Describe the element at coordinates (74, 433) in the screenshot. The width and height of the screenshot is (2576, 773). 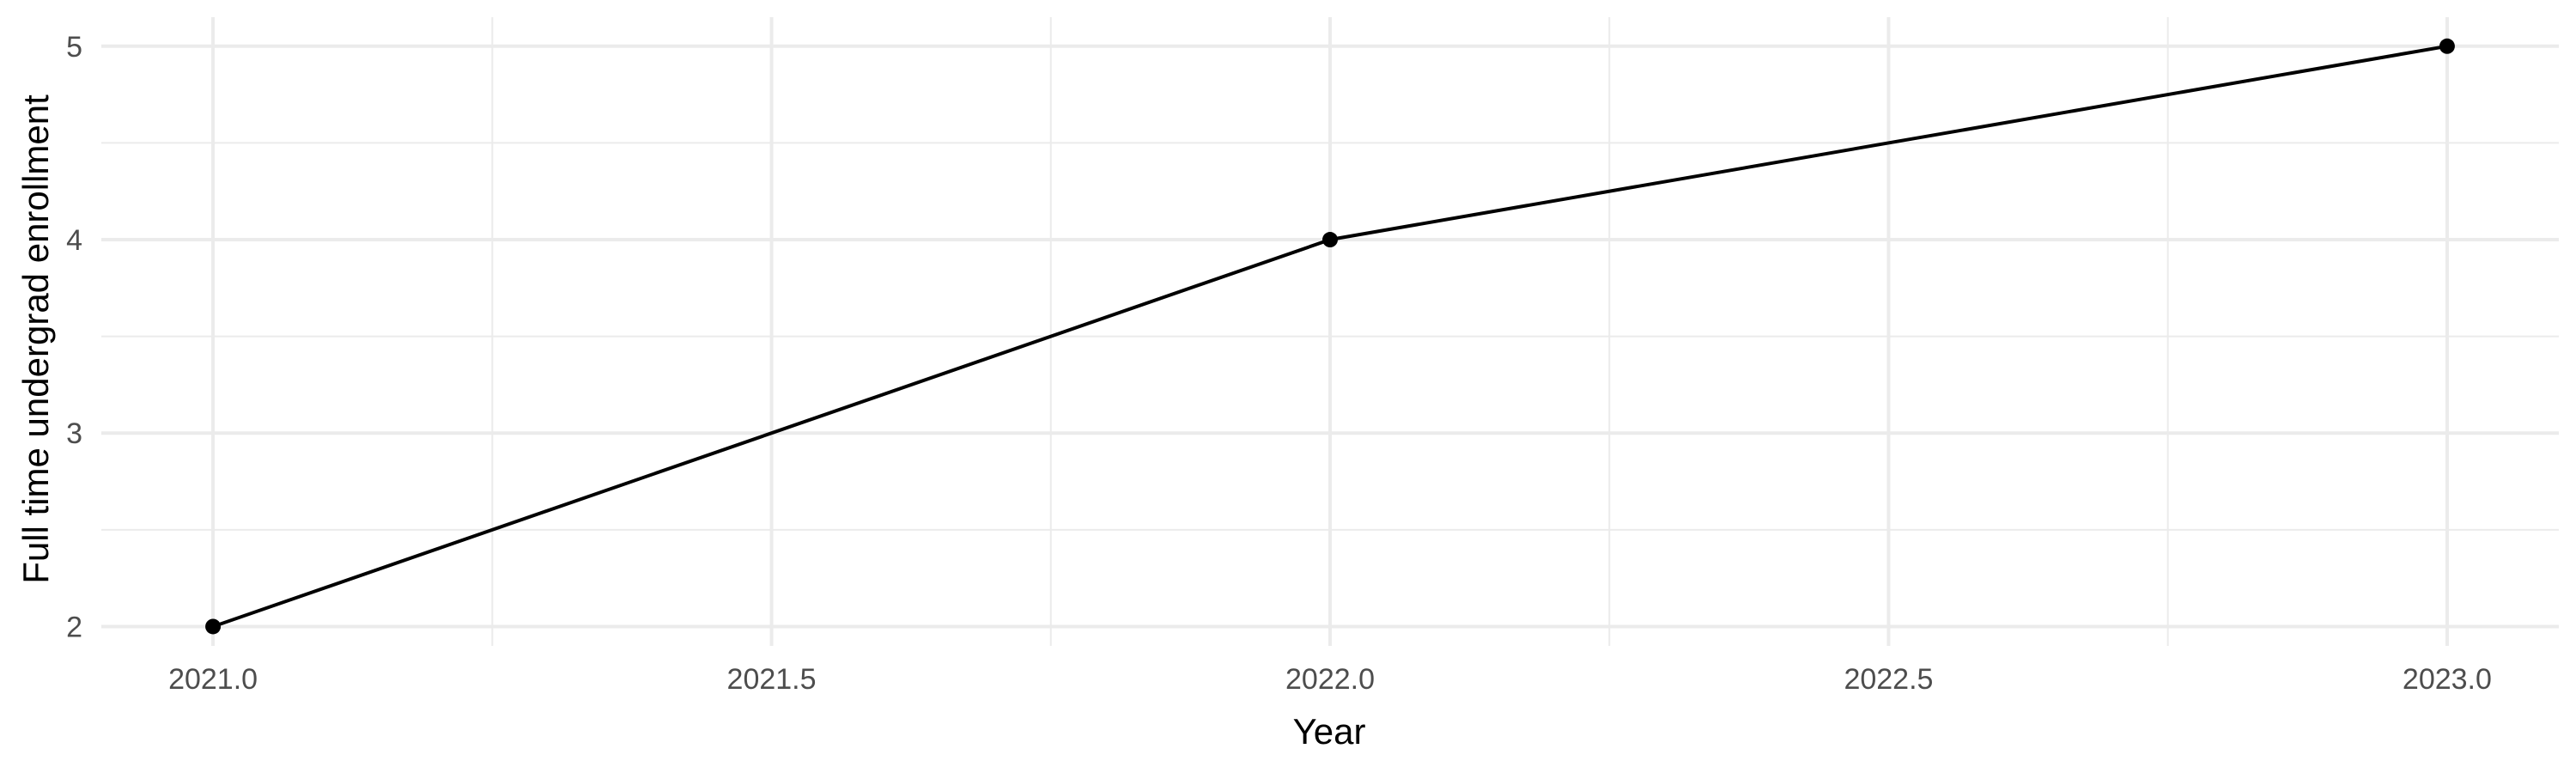
I see `y-tick-label: 3` at that location.